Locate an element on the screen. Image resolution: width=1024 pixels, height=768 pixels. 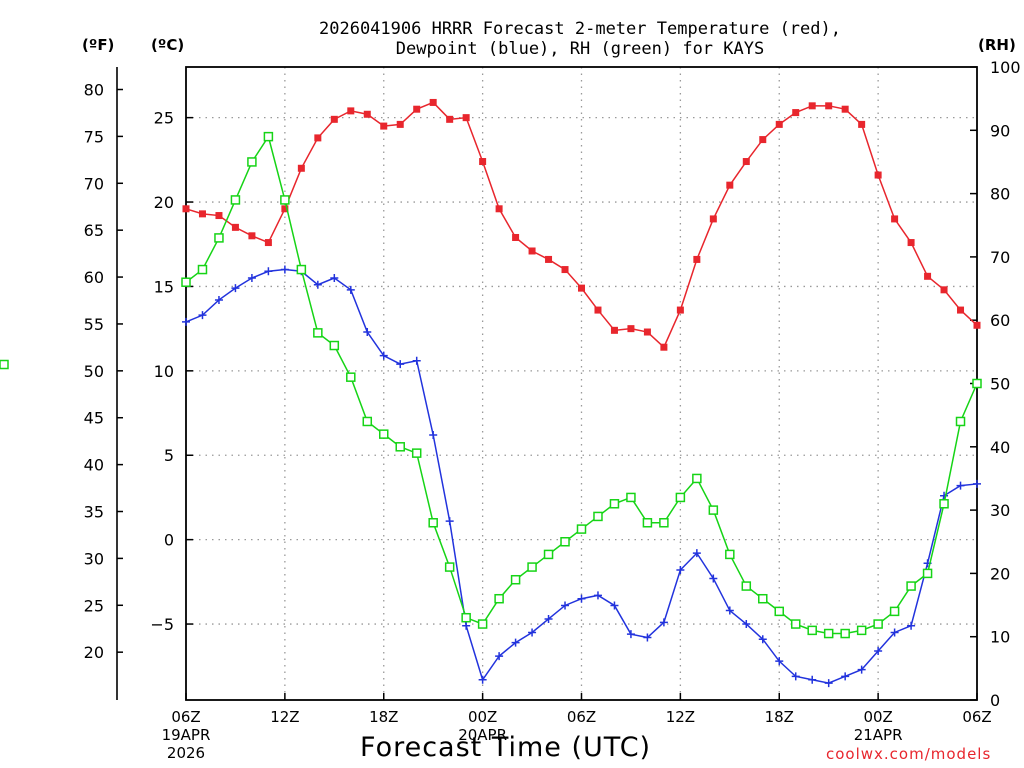
celsius-tick-label: 25 is located at coordinates (164, 118).